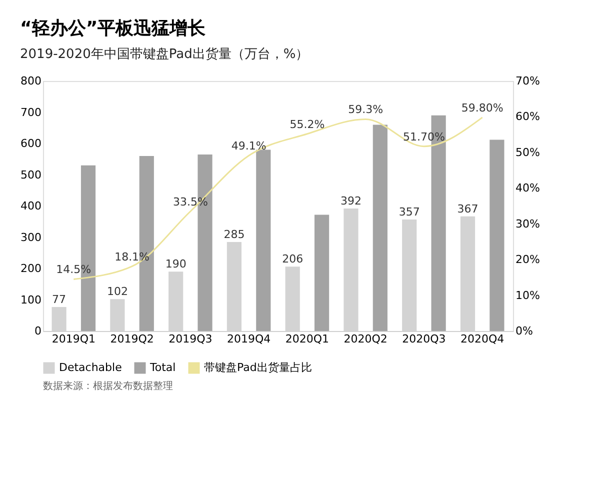 The width and height of the screenshot is (600, 480). I want to click on data-label: 59.80%, so click(482, 107).